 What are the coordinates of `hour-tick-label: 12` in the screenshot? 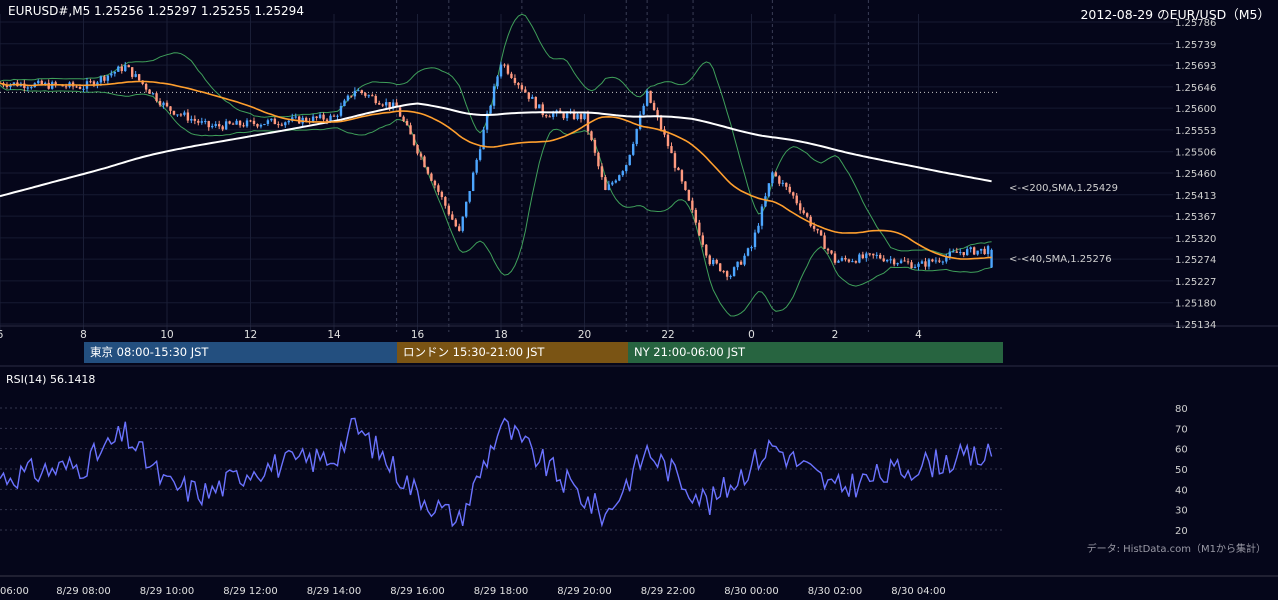 It's located at (250, 335).